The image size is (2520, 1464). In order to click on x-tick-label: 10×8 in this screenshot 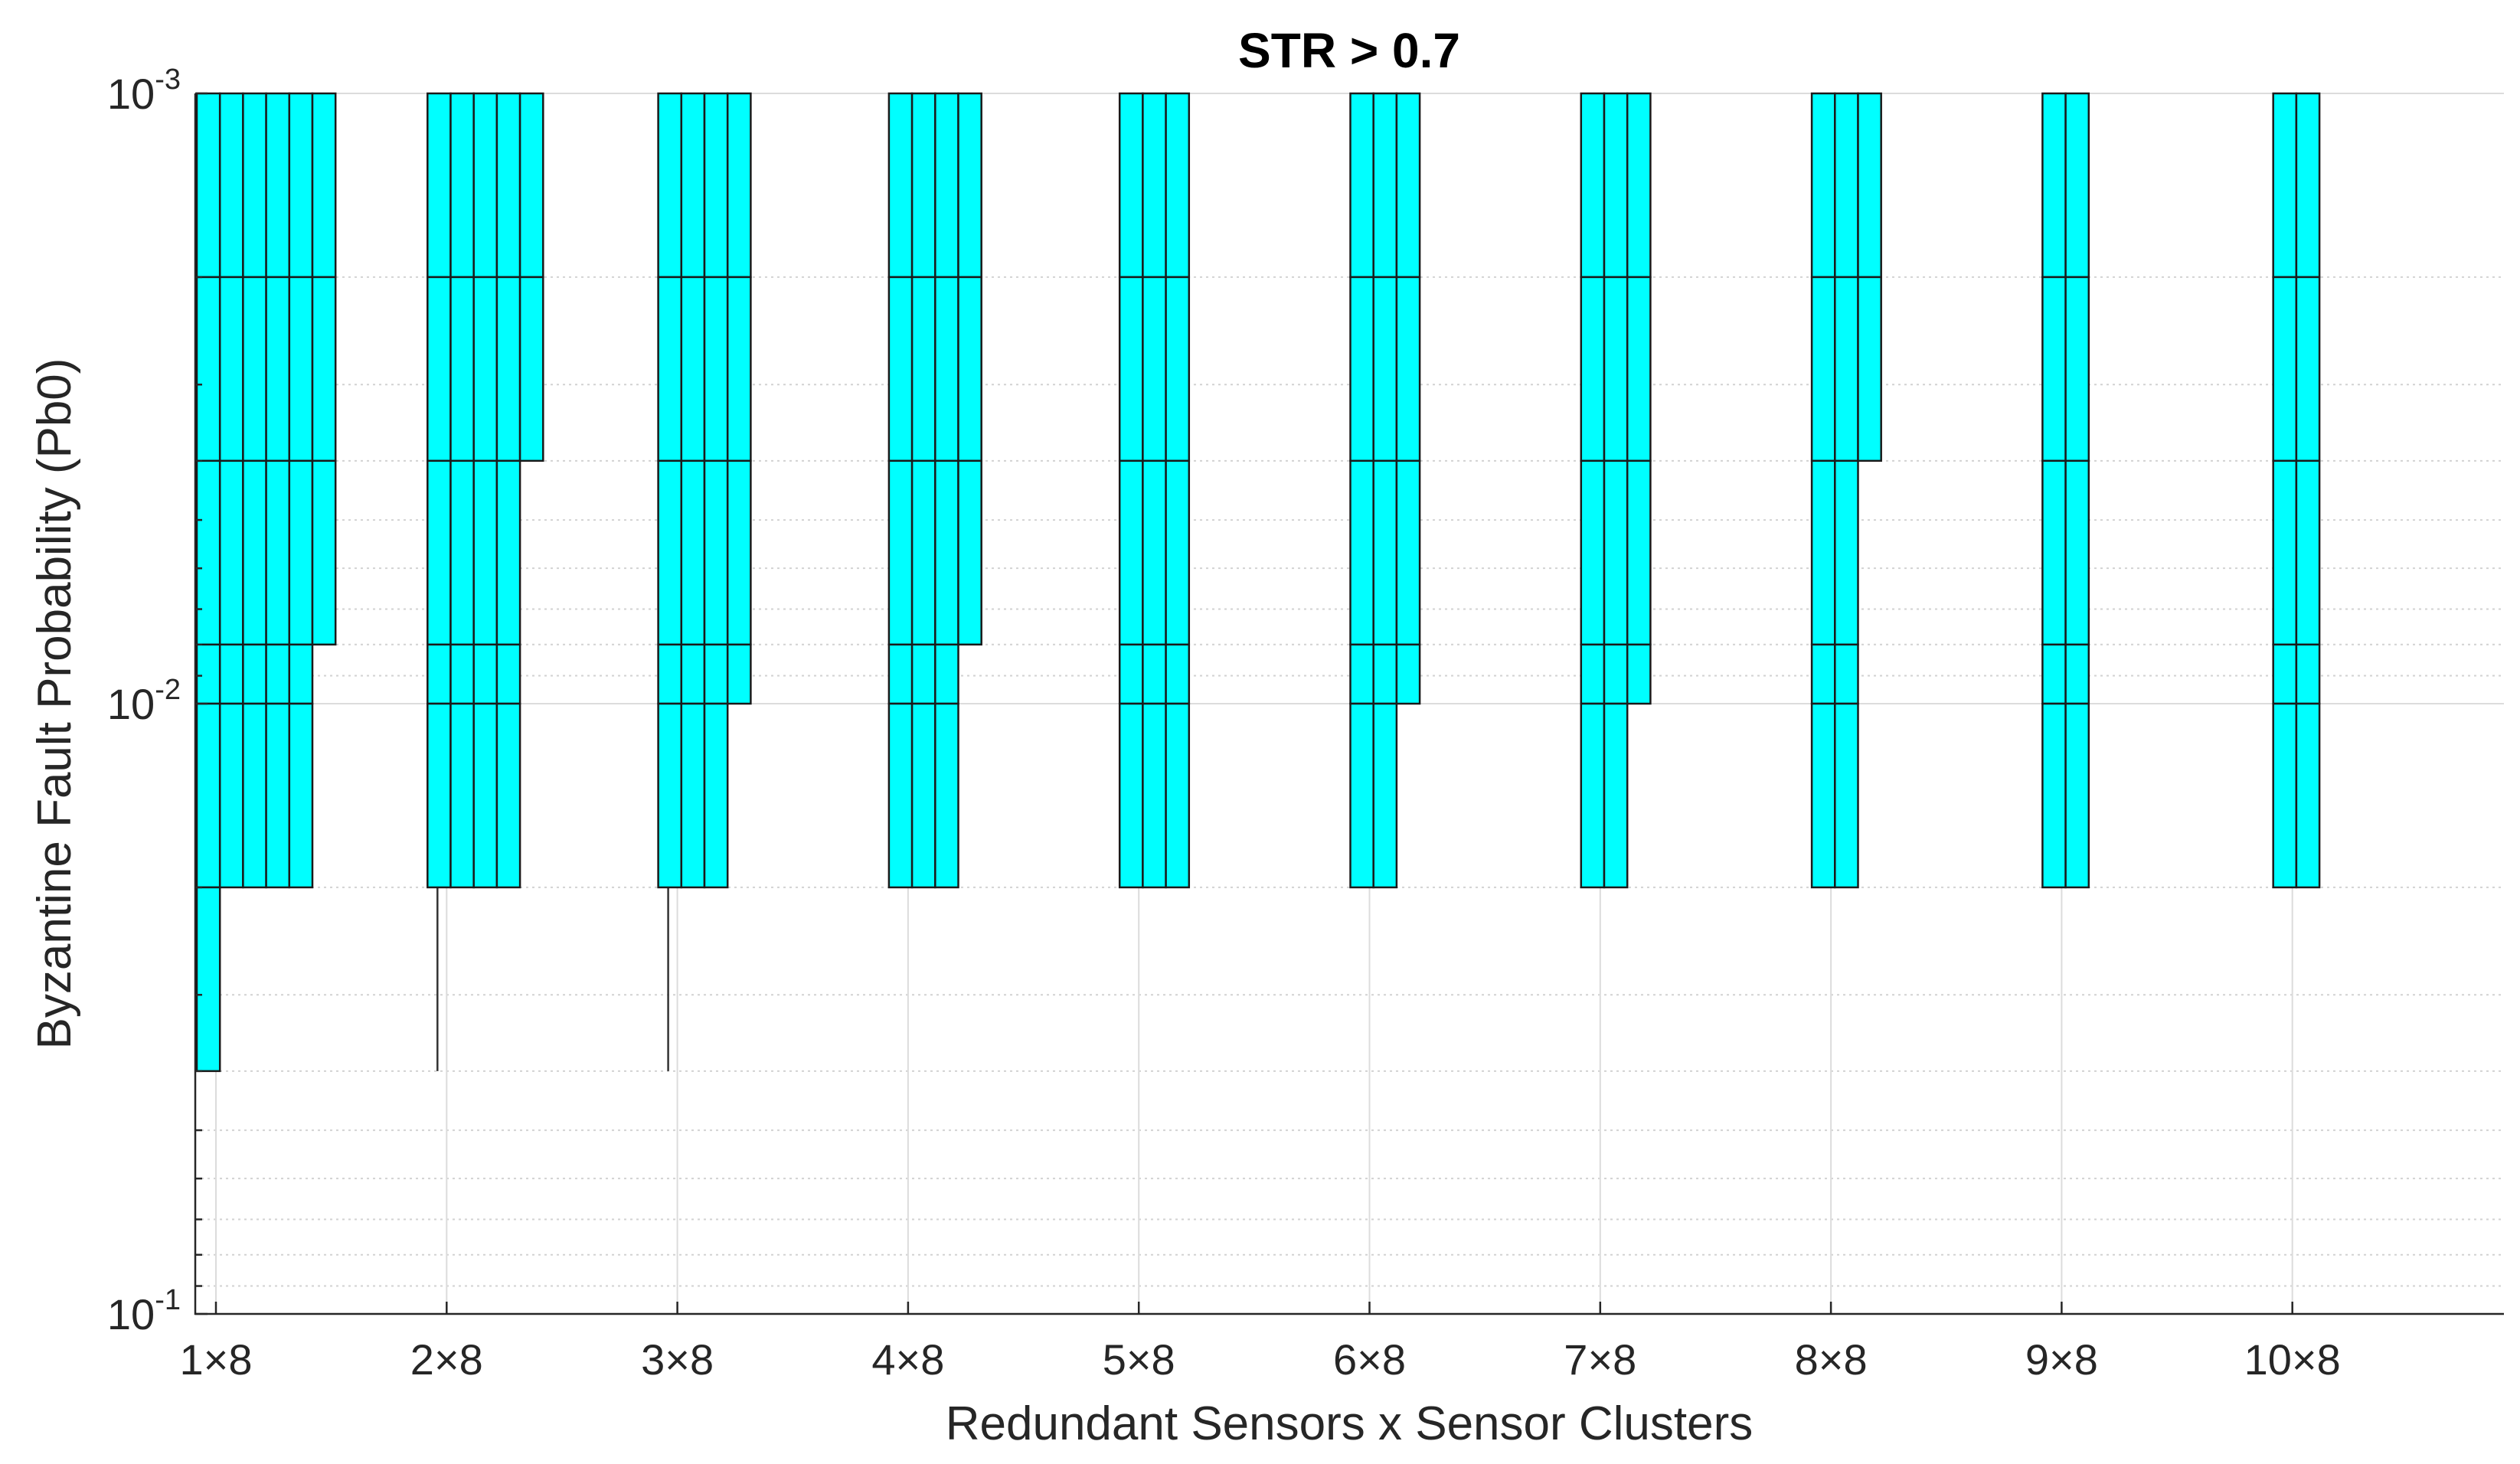, I will do `click(2292, 1359)`.